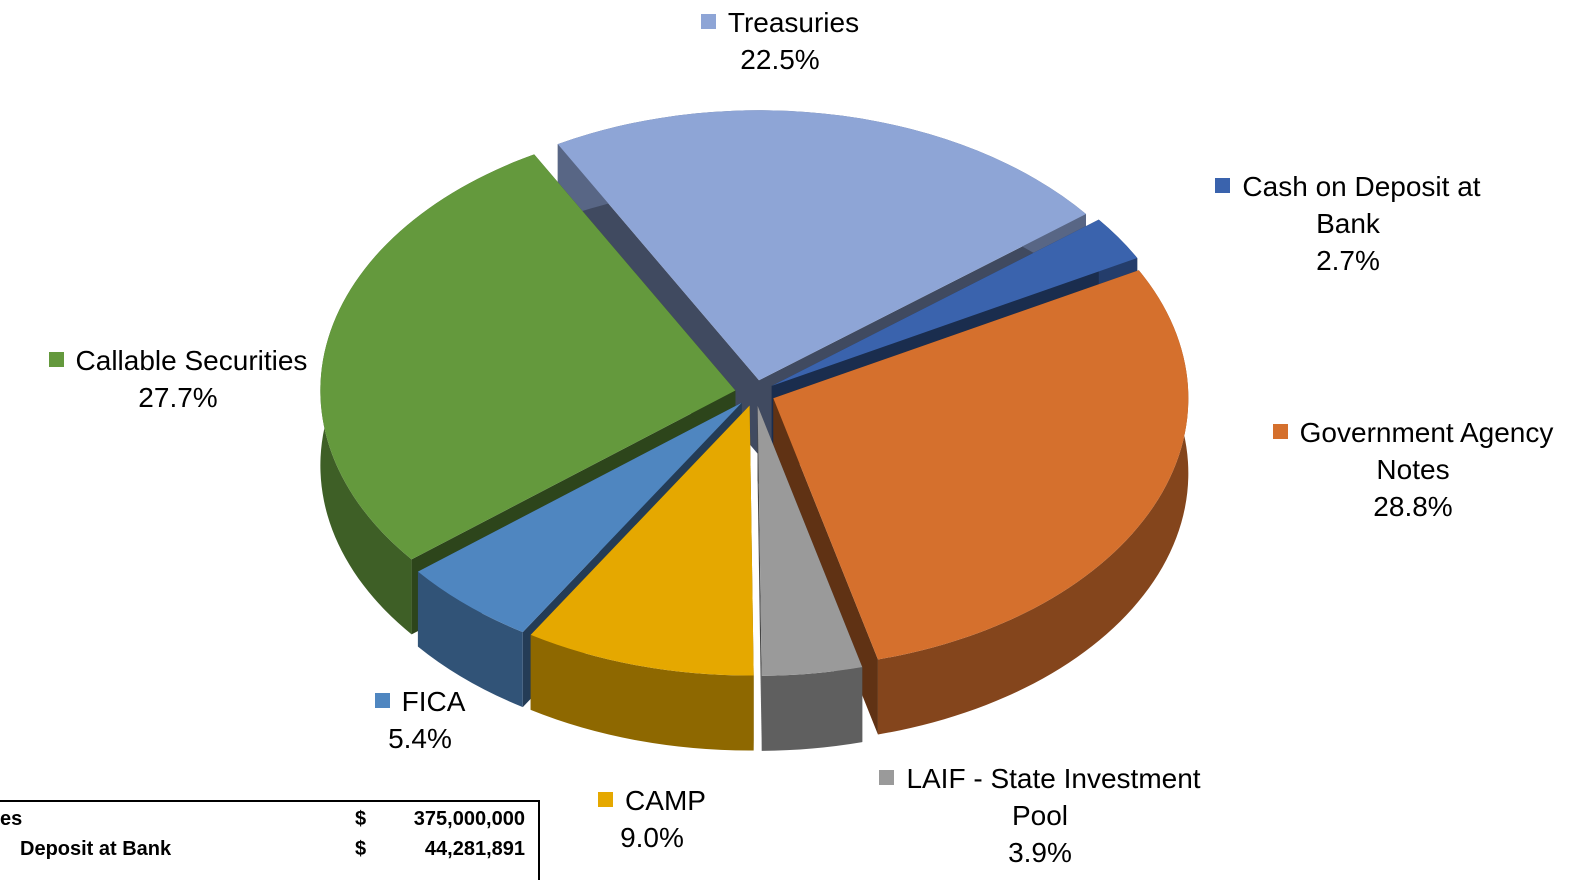 The height and width of the screenshot is (880, 1577). I want to click on label-name: LAIF - State Investment Pool, so click(1053, 797).